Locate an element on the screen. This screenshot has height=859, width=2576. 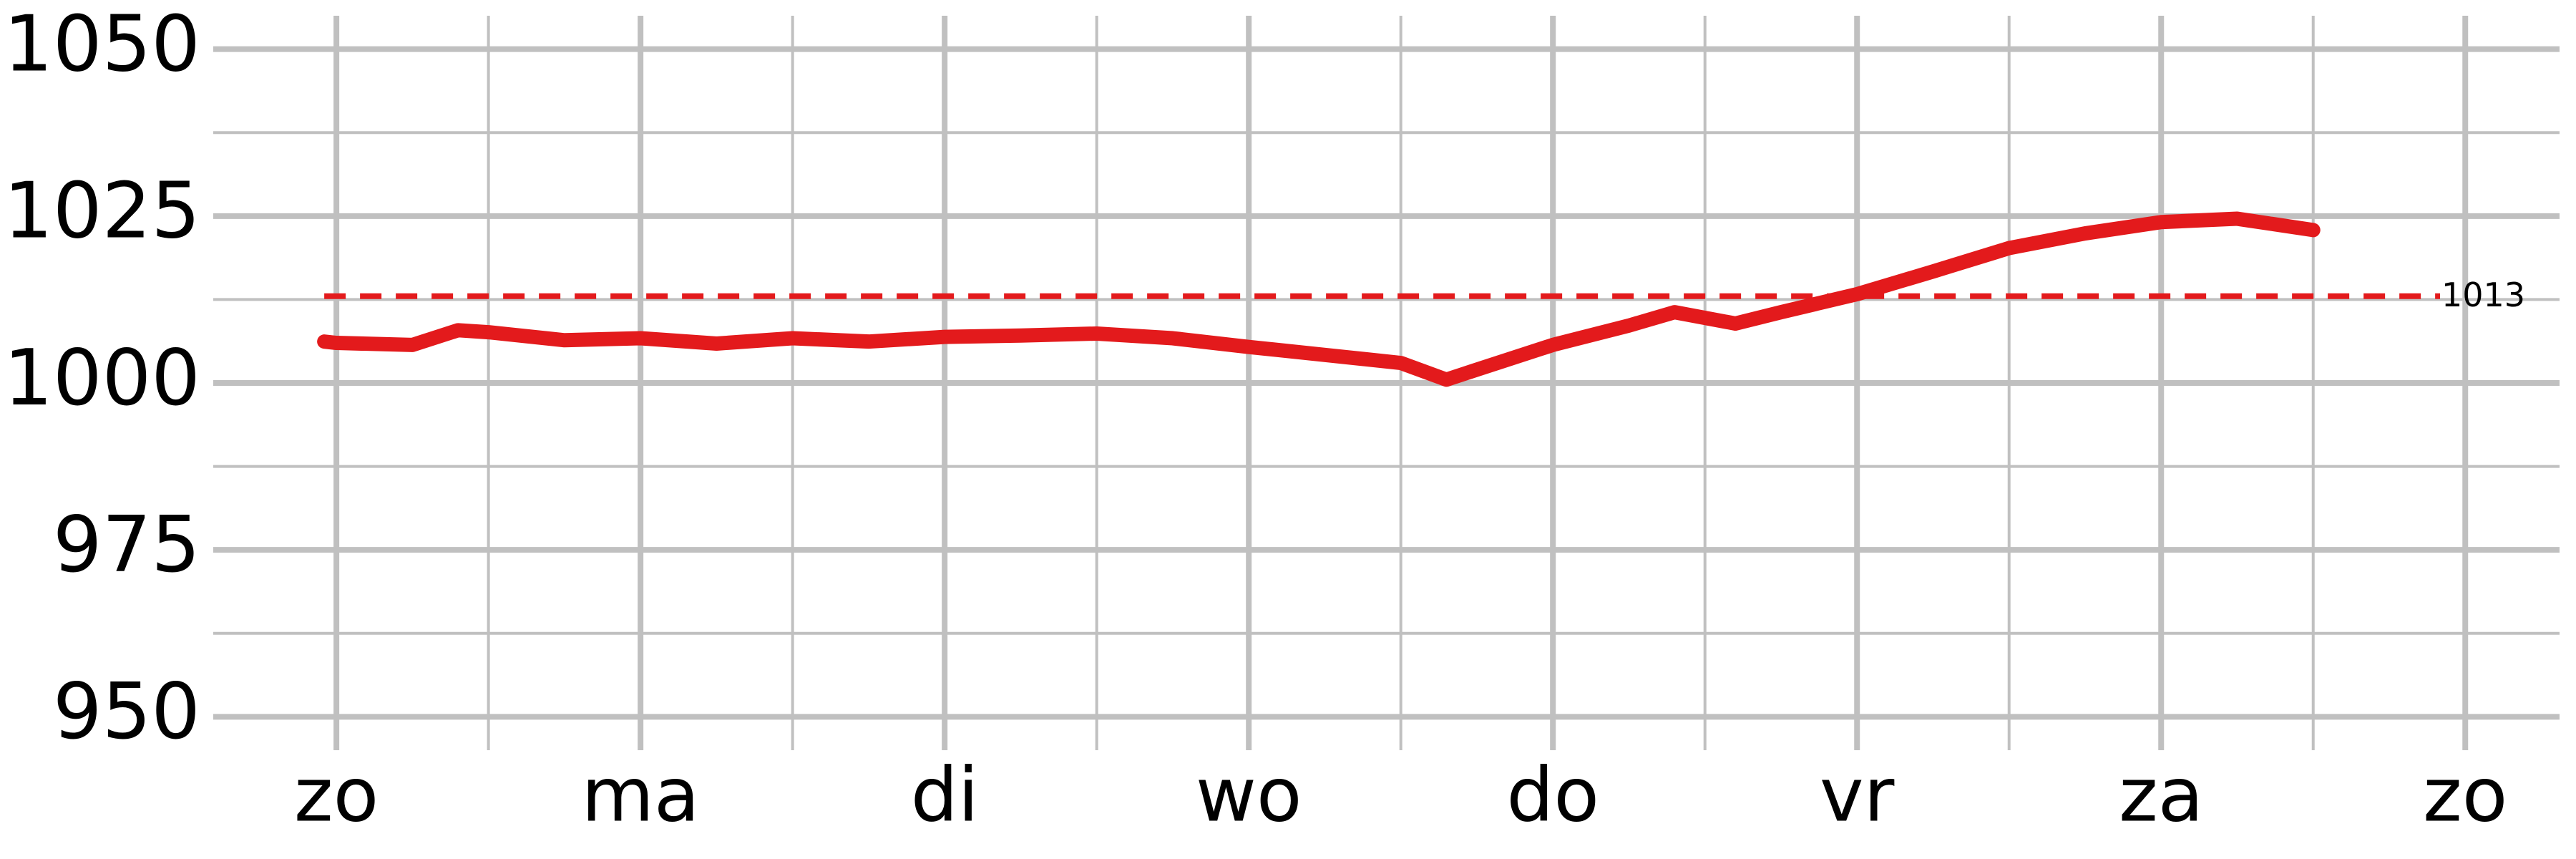
reference-label: 1013 is located at coordinates (2483, 295).